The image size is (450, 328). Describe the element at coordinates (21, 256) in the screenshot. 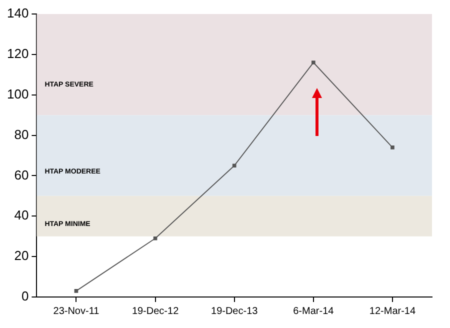

I see `y-tick-label: 20` at that location.